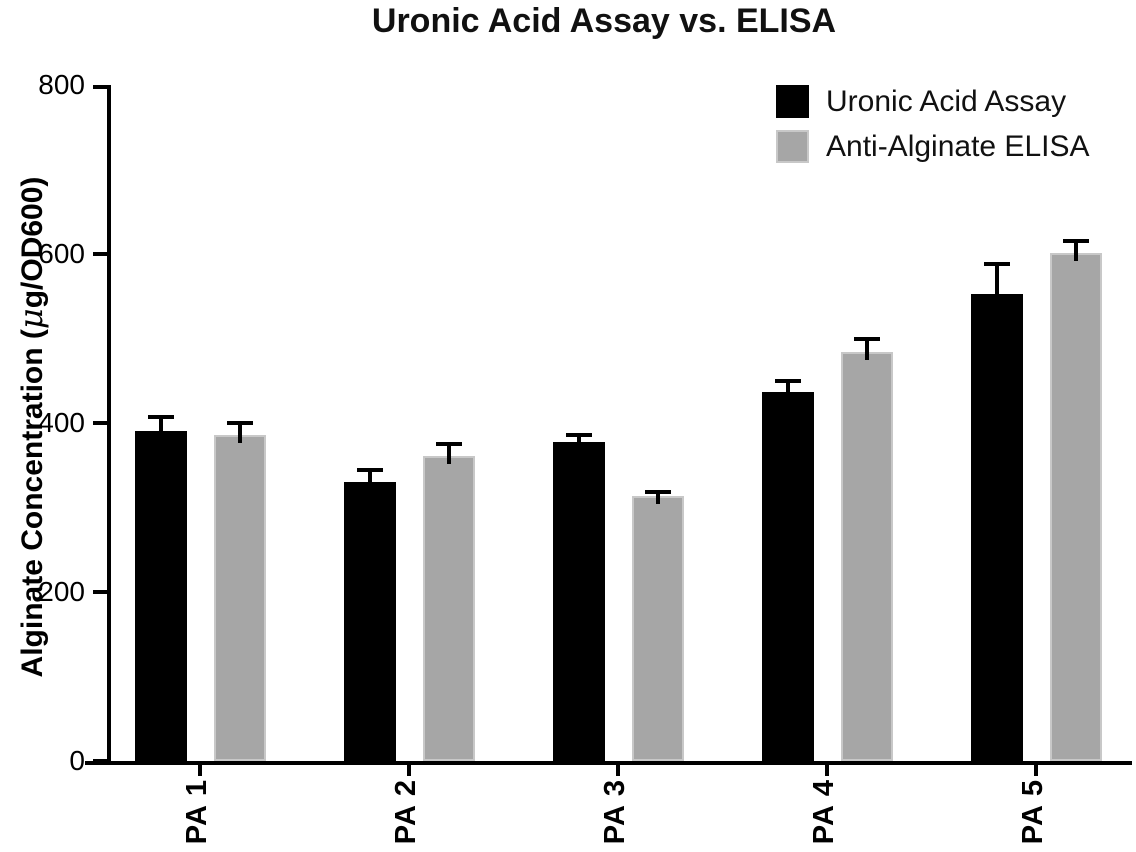  What do you see at coordinates (608, 763) in the screenshot?
I see `x-axis-line` at bounding box center [608, 763].